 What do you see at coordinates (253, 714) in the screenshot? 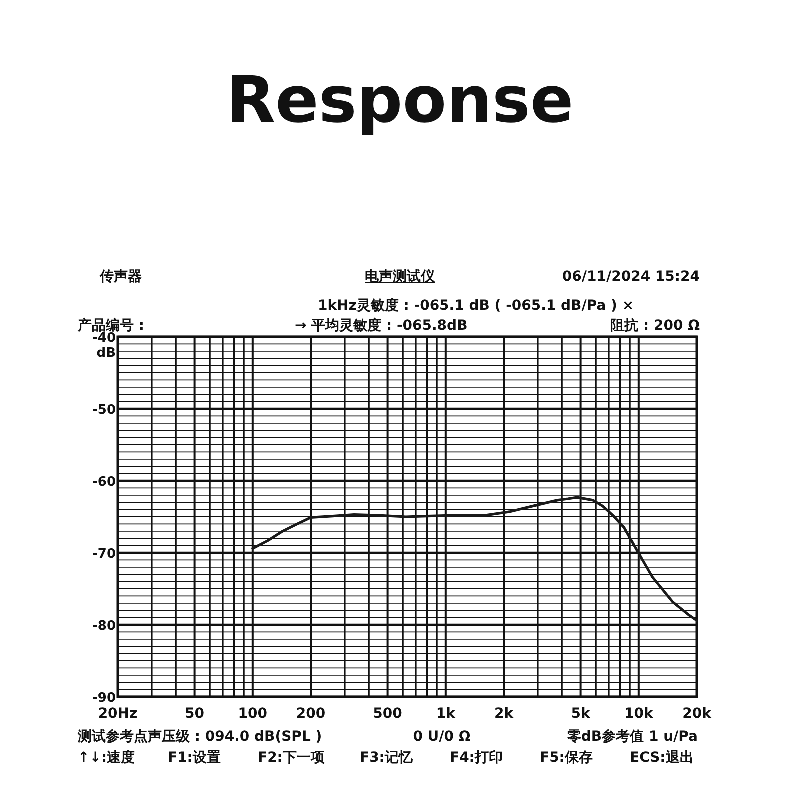
I see `x-tick-label: 100` at bounding box center [253, 714].